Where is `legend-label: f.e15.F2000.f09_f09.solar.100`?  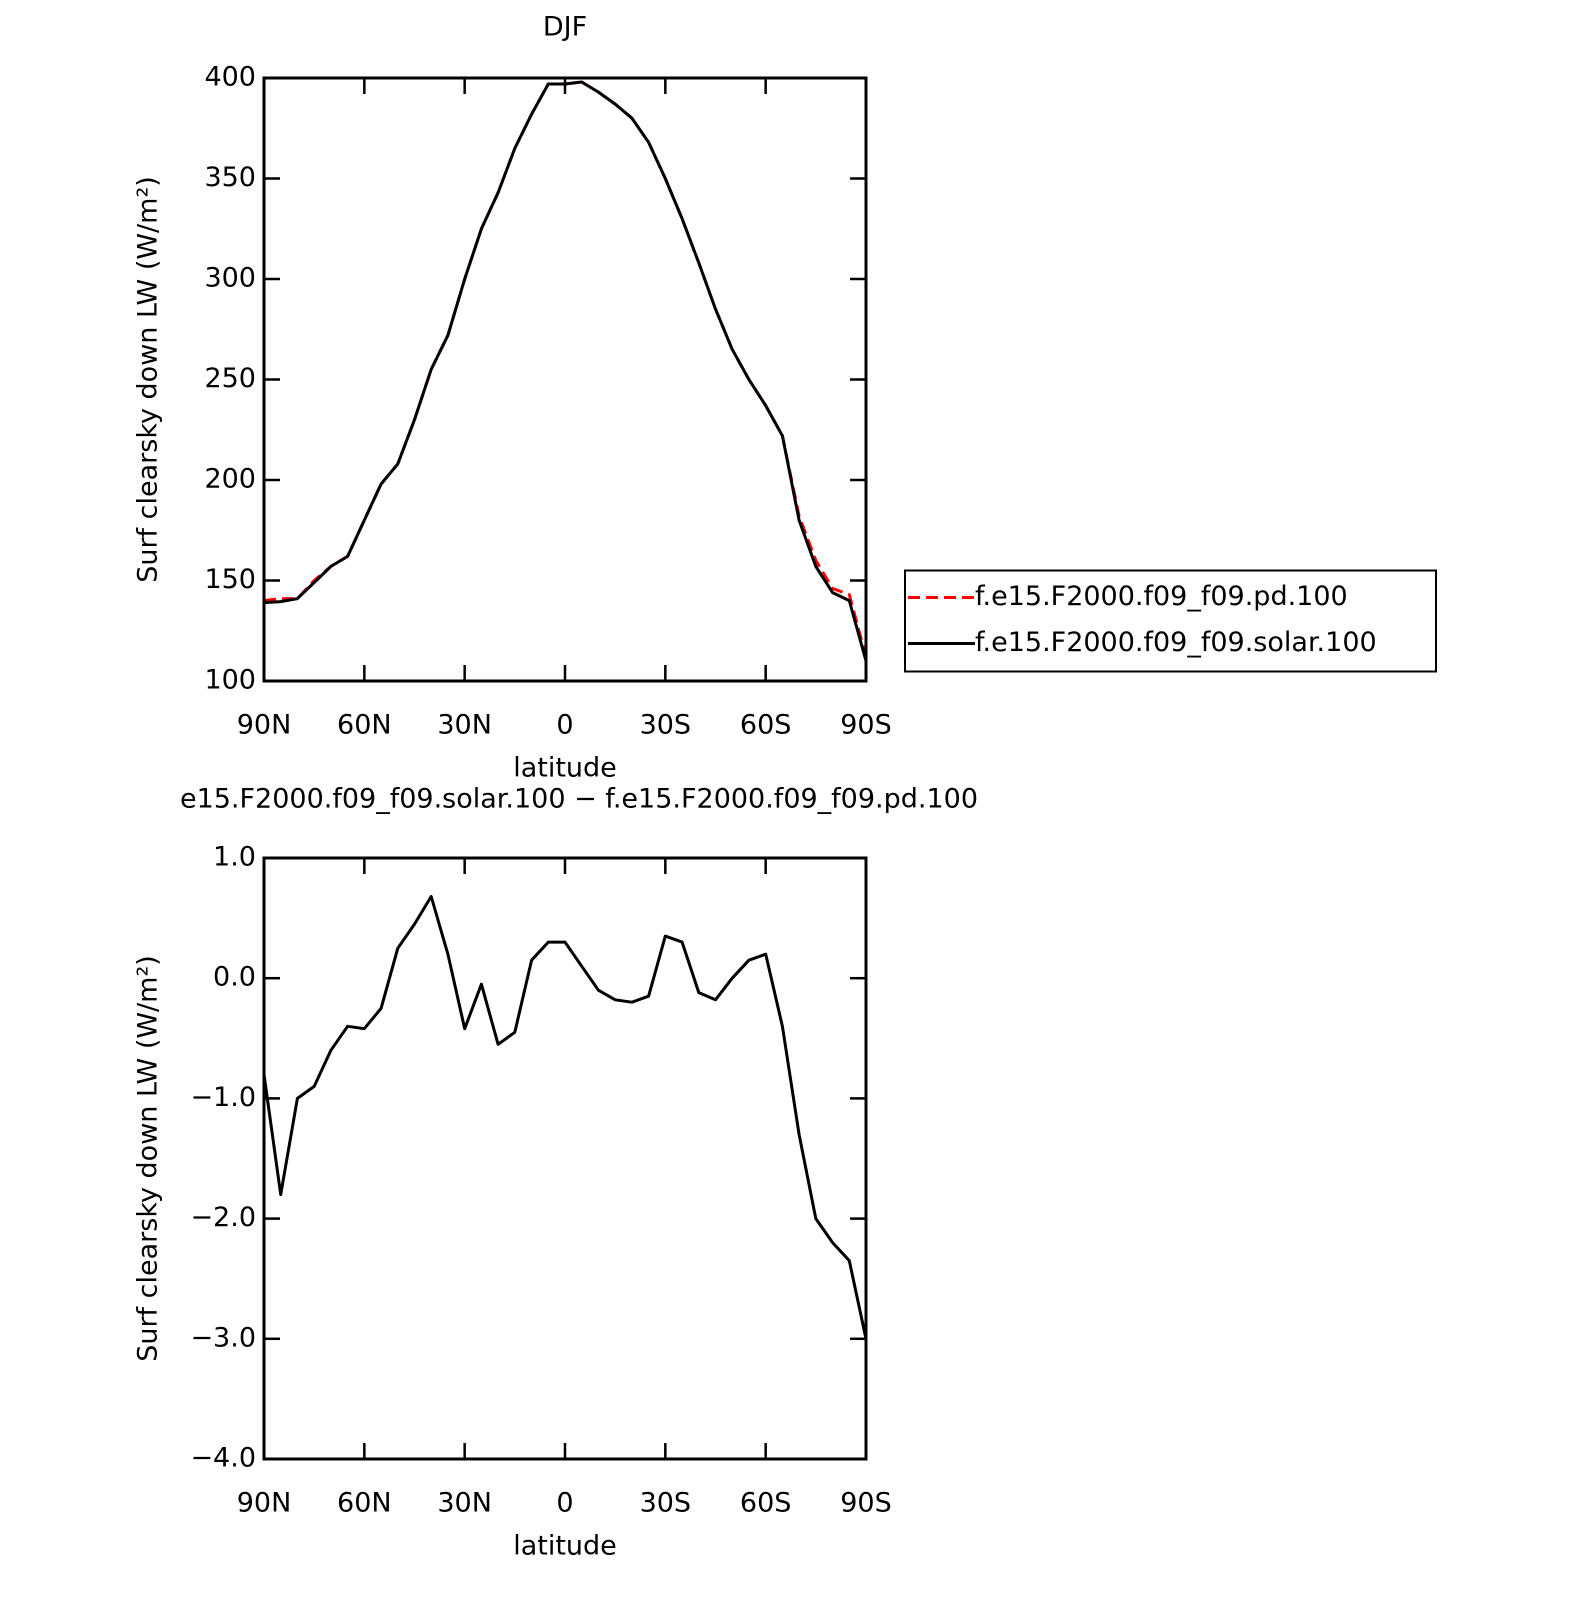
legend-label: f.e15.F2000.f09_f09.solar.100 is located at coordinates (1176, 642).